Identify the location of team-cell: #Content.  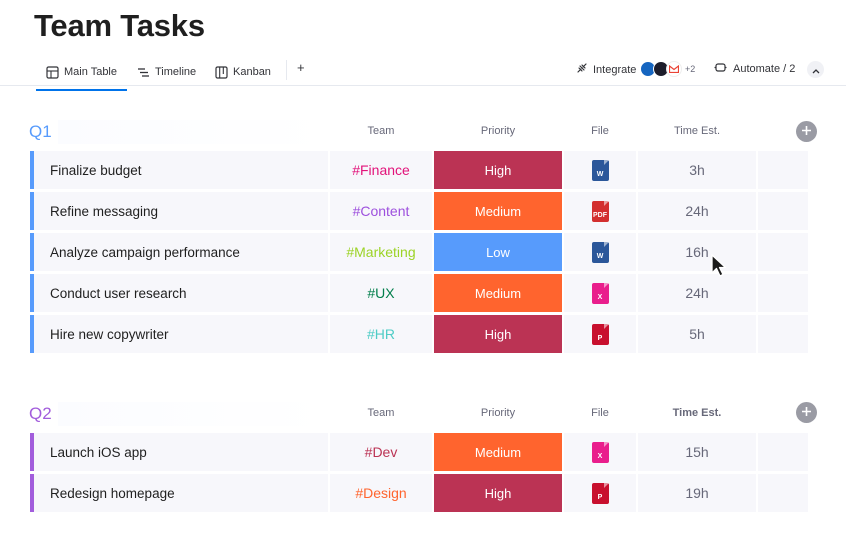
(381, 211).